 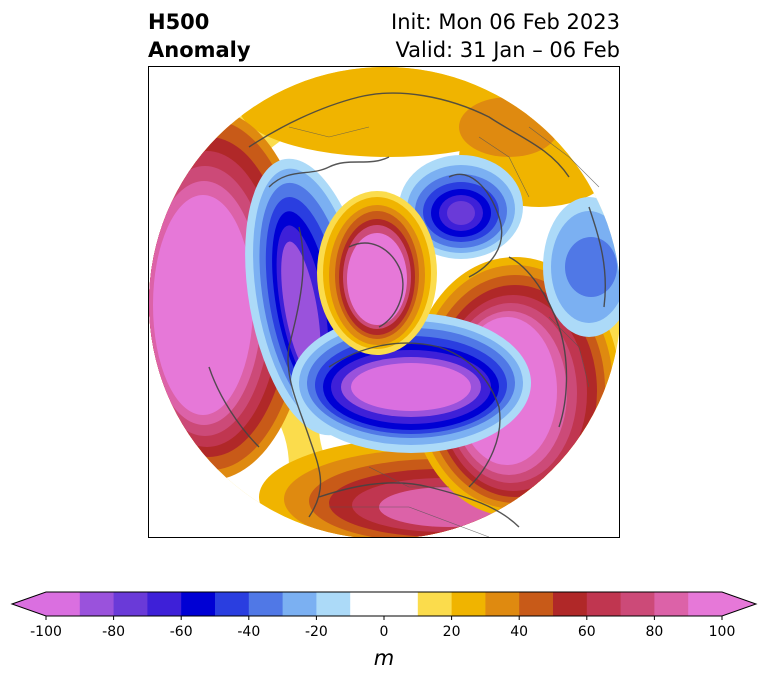 What do you see at coordinates (181, 632) in the screenshot?
I see `colorbar-tick-label: -60` at bounding box center [181, 632].